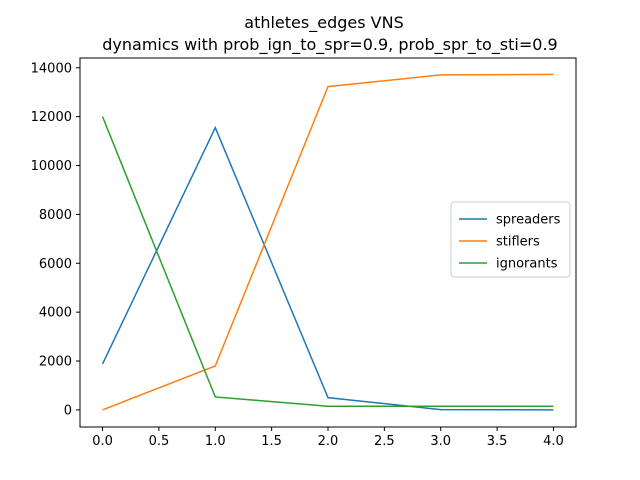 The height and width of the screenshot is (480, 640). Describe the element at coordinates (55, 362) in the screenshot. I see `y-tick-label: 2000` at that location.